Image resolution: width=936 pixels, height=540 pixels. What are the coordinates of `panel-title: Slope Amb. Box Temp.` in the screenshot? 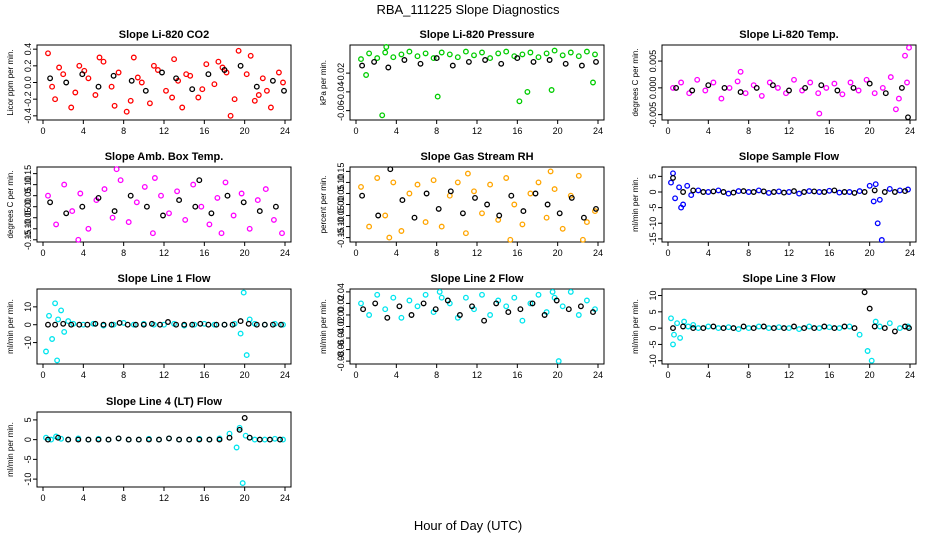 It's located at (164, 157).